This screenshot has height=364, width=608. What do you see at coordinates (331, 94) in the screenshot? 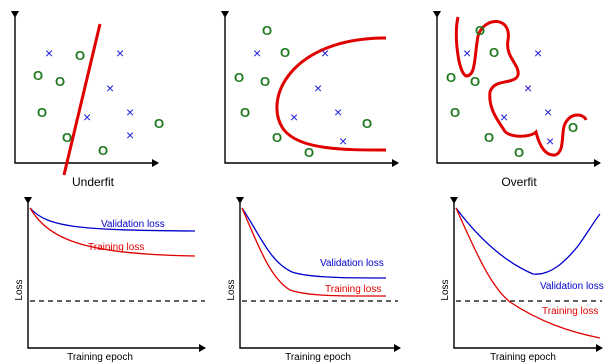
I see `curved-decision-boundary` at bounding box center [331, 94].